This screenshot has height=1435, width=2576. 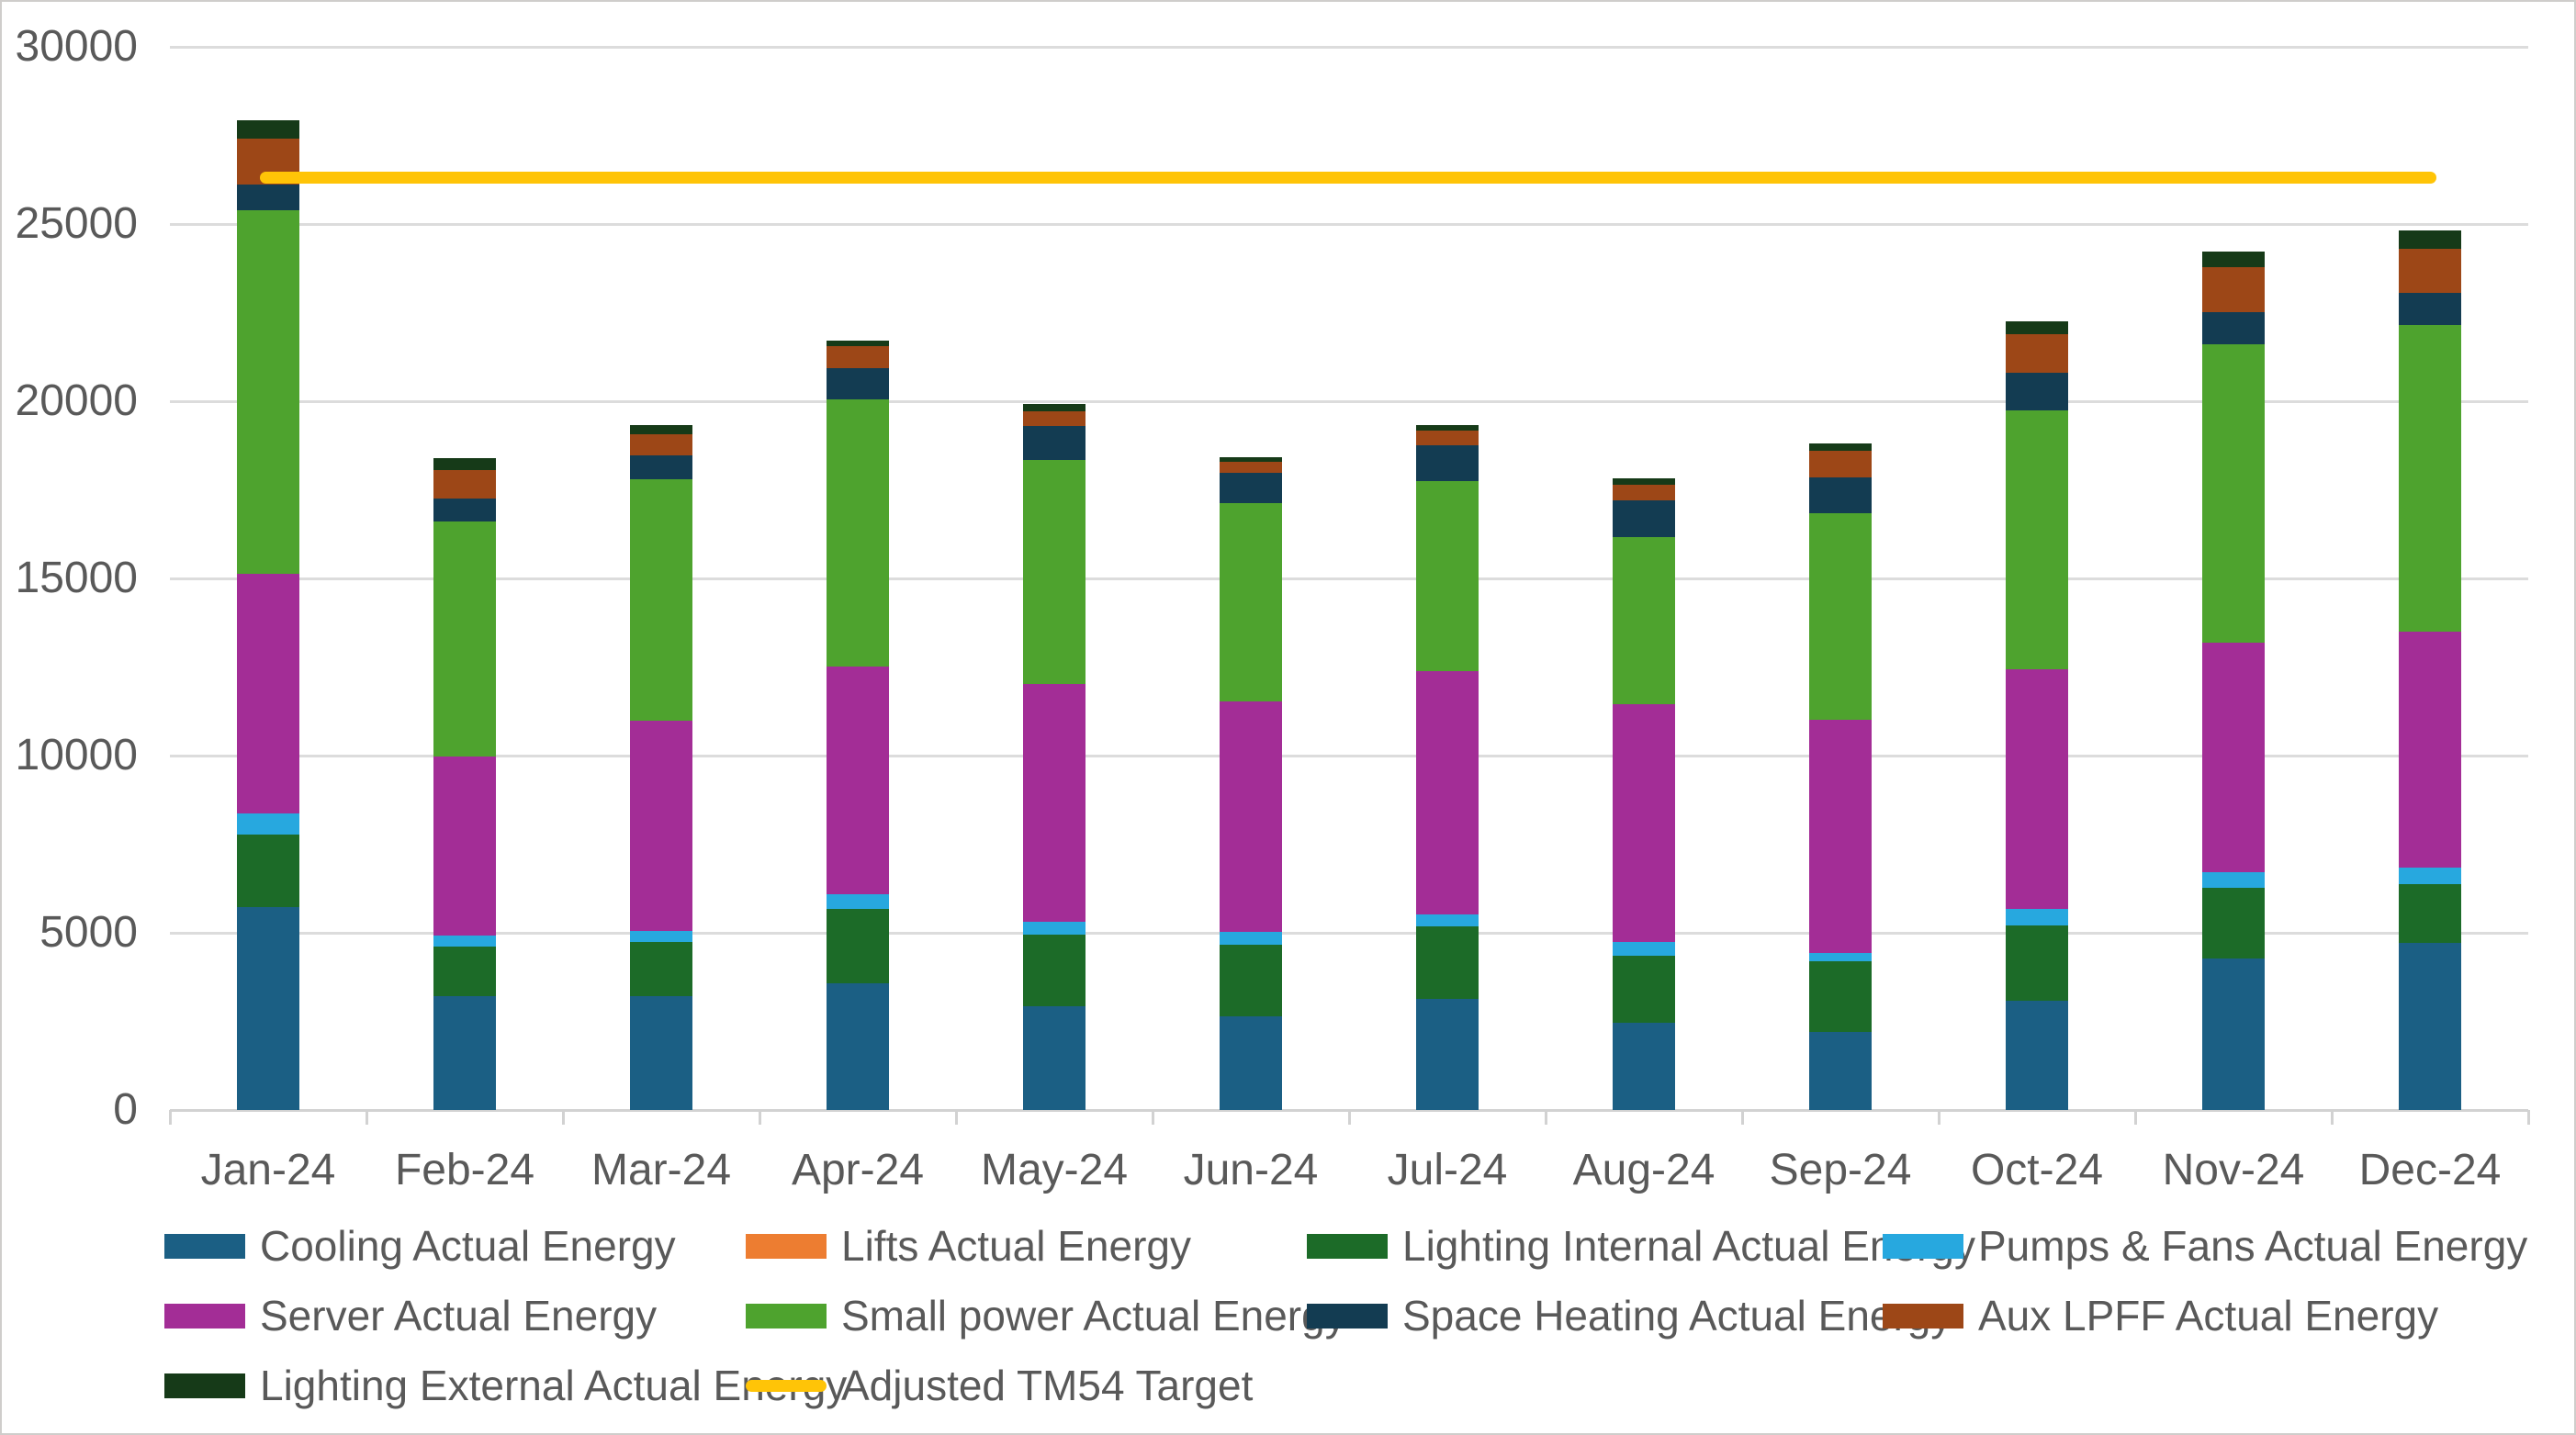 What do you see at coordinates (1447, 462) in the screenshot?
I see `bar-segment-7-space-heating-actual-energy` at bounding box center [1447, 462].